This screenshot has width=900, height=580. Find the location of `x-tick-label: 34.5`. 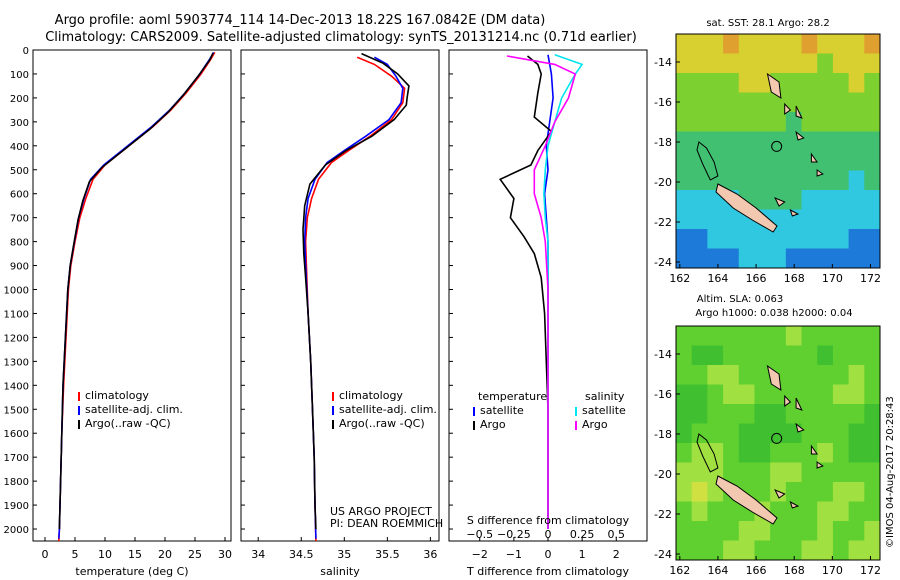

x-tick-label: 34.5 is located at coordinates (301, 554).